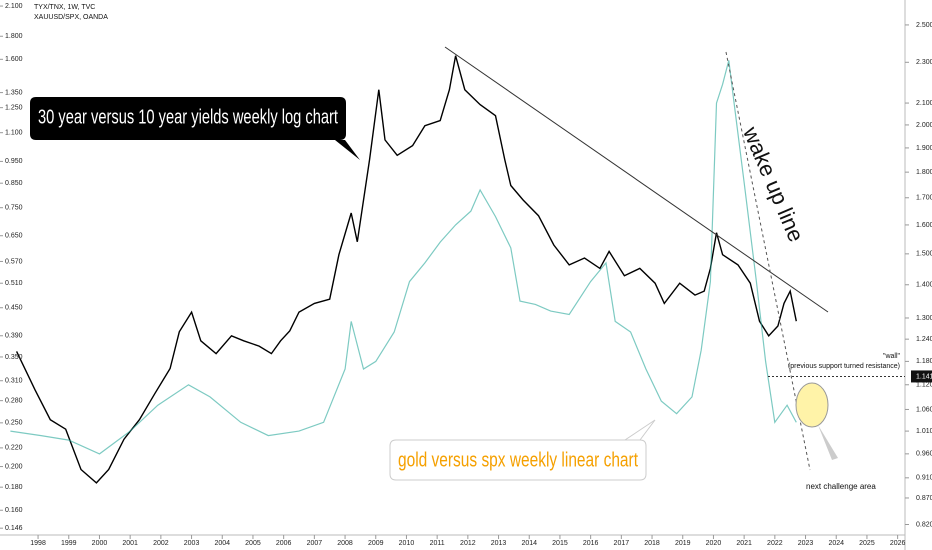  I want to click on level-label: 1.141, so click(924, 376).